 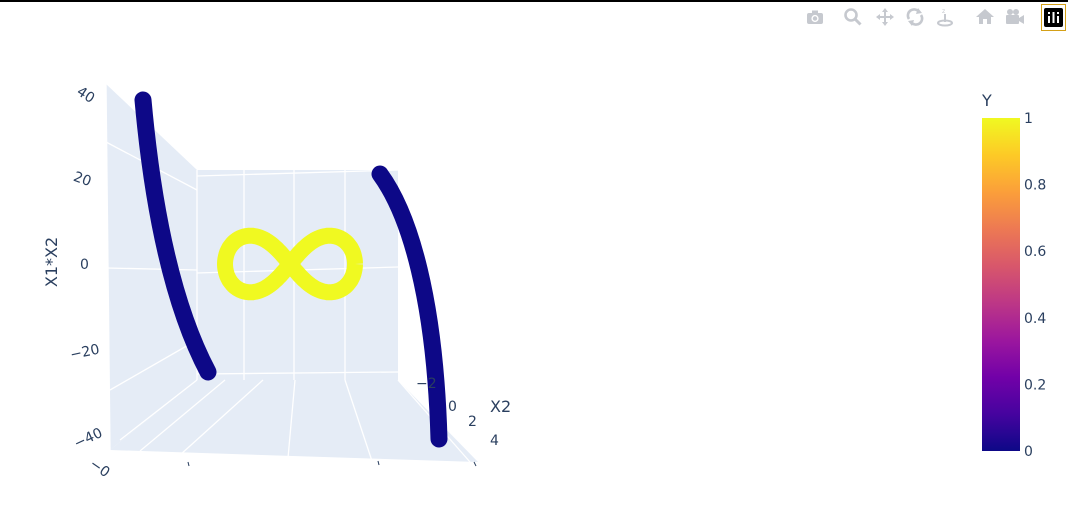 What do you see at coordinates (290, 264) in the screenshot?
I see `class-1-figure-eight` at bounding box center [290, 264].